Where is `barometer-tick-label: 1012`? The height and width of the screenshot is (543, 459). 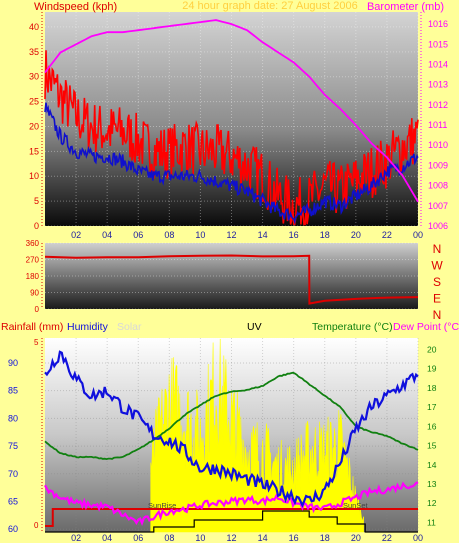 barometer-tick-label: 1012 is located at coordinates (438, 105).